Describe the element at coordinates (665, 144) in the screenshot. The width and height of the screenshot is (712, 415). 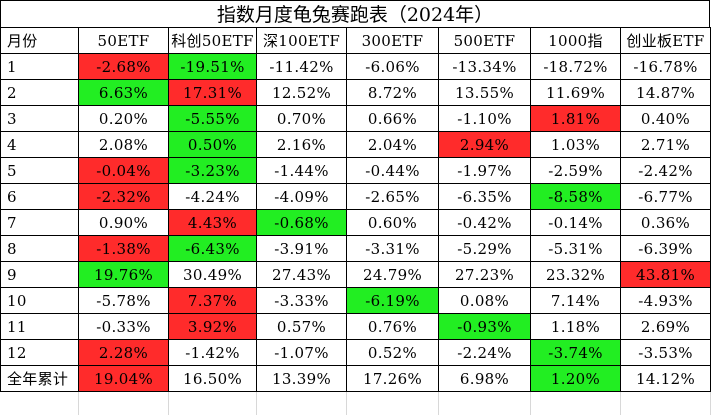
I see `value-cell: 2.71%` at that location.